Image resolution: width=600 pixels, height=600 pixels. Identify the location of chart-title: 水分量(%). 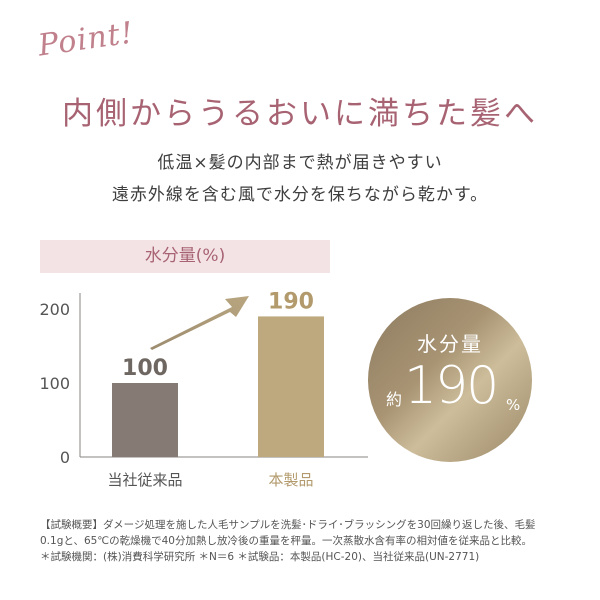
(185, 256).